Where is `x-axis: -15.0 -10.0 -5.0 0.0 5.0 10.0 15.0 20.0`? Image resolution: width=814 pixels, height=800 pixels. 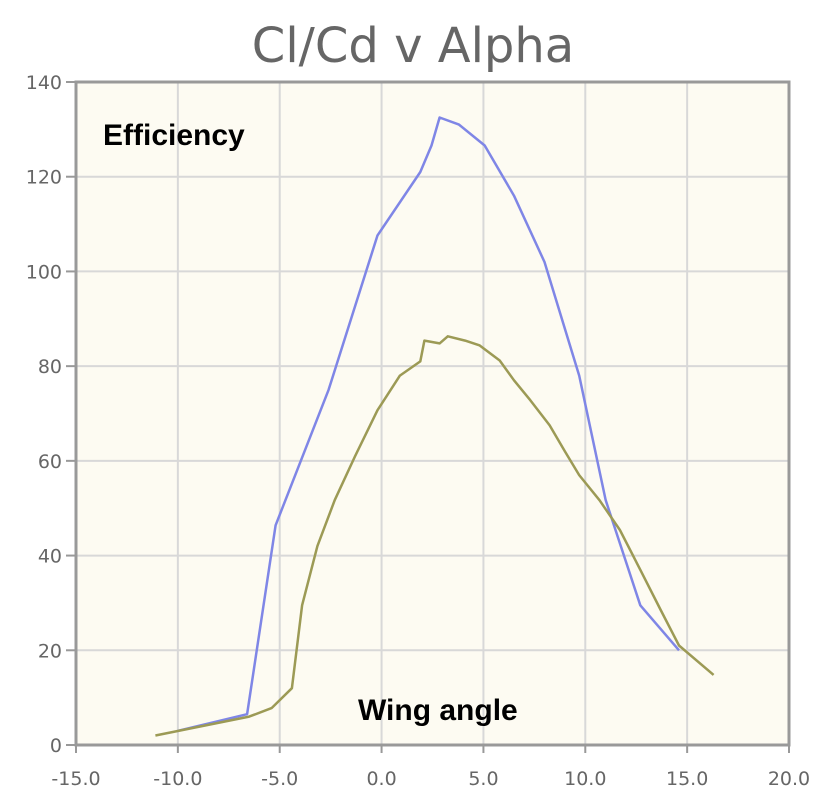 x-axis: -15.0 -10.0 -5.0 0.0 5.0 10.0 15.0 20.0 is located at coordinates (430, 767).